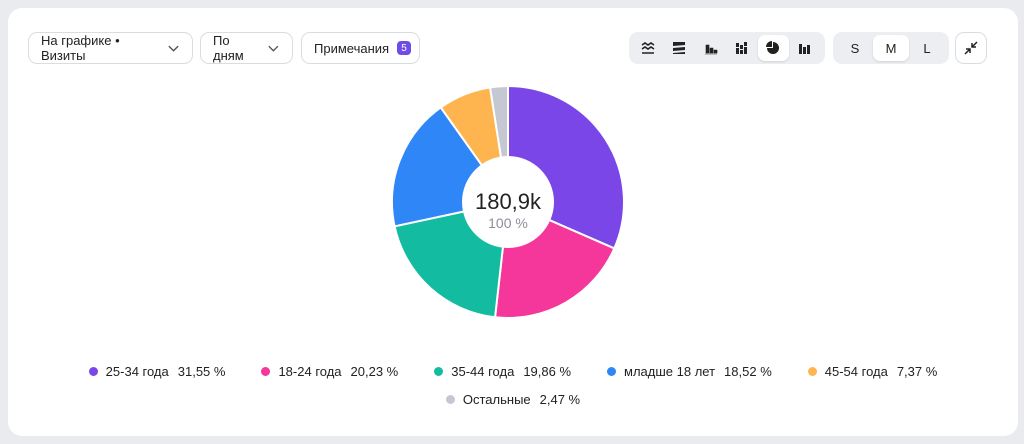  Describe the element at coordinates (80, 48) in the screenshot. I see `metric-dropdown-label: На графике • Визиты` at that location.